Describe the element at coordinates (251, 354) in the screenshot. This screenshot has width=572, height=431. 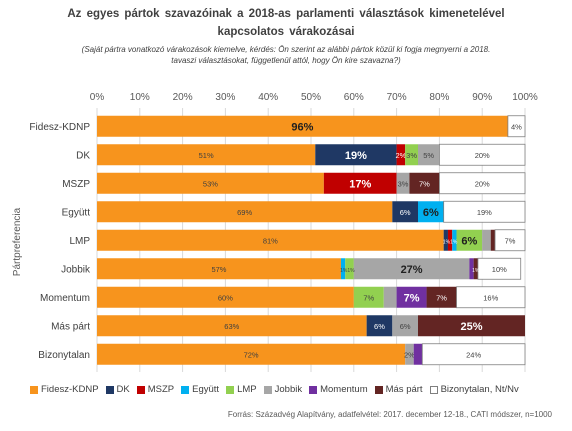
I see `data-label: 72%` at that location.